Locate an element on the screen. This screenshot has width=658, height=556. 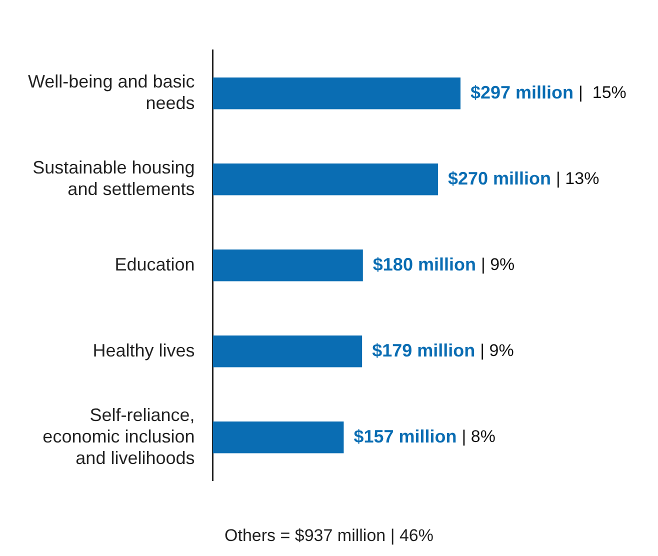
data-label: $179 million is located at coordinates (424, 350).